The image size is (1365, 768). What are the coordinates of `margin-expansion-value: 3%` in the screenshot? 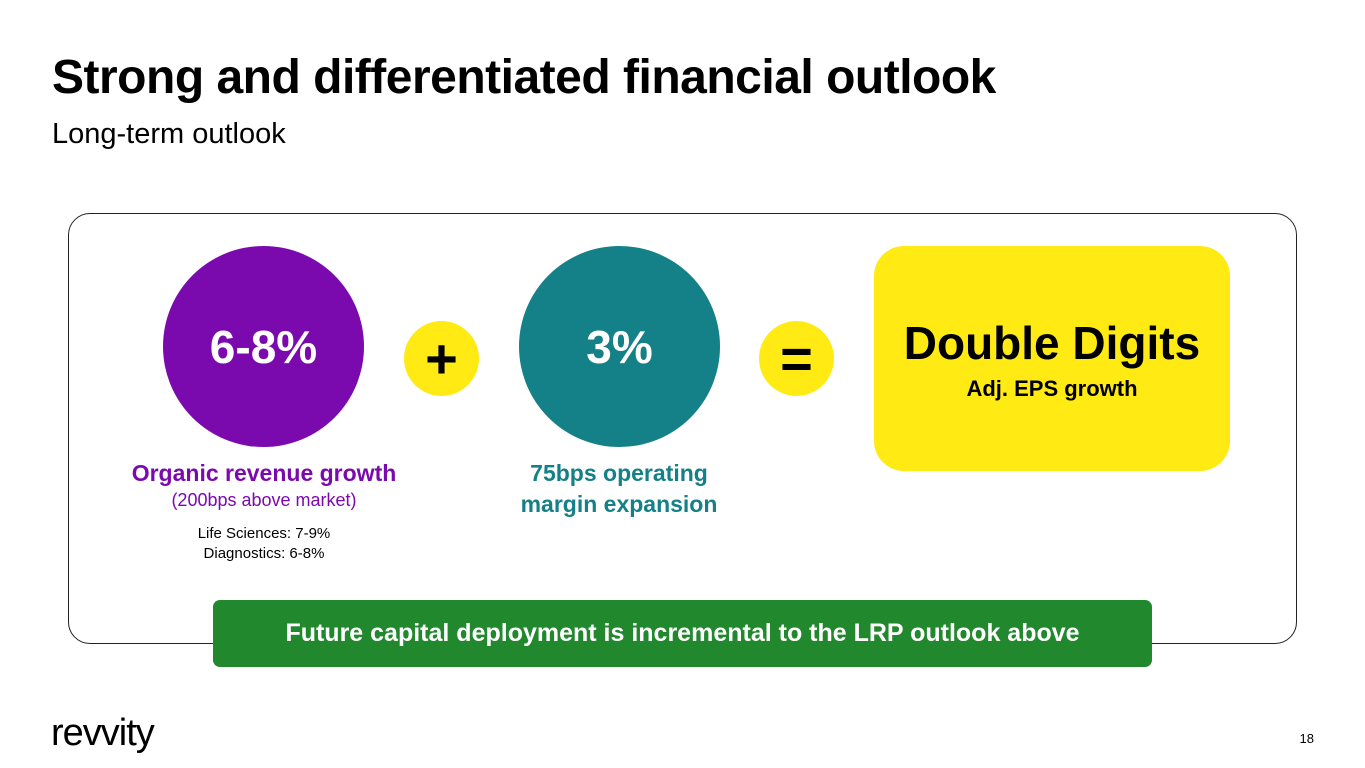 It's located at (619, 346).